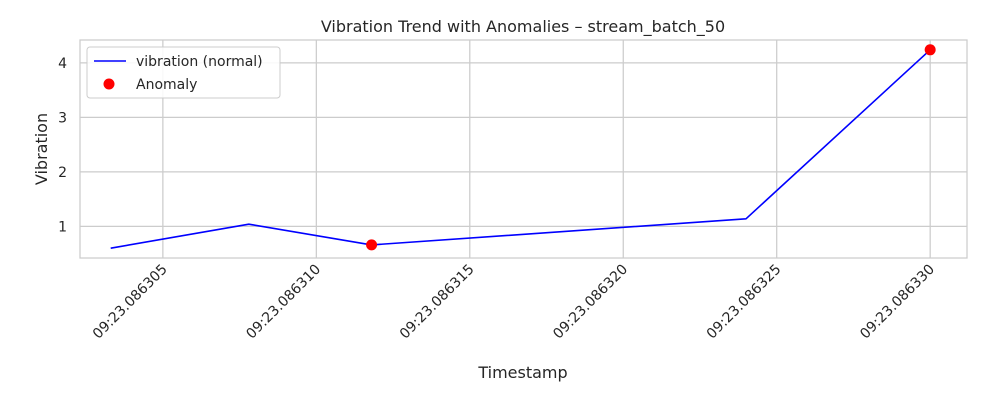 The image size is (1000, 404). I want to click on legend: vibration (normal) Anomaly, so click(183, 72).